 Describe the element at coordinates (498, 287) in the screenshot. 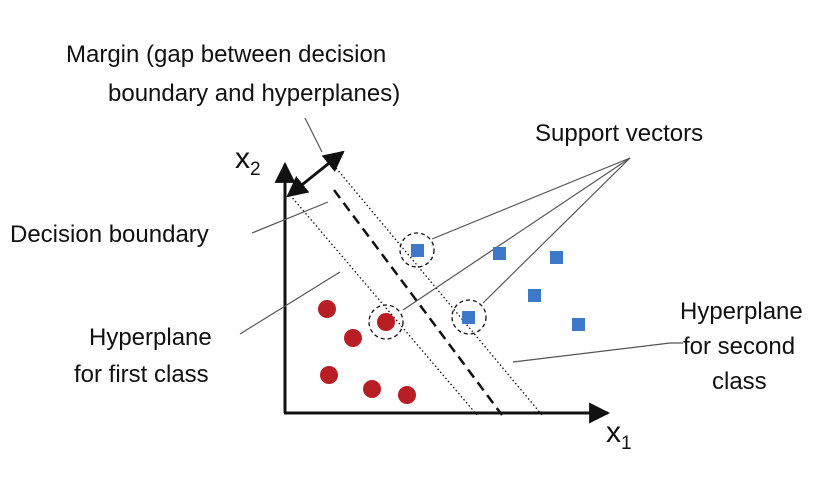

I see `class-two-points` at that location.